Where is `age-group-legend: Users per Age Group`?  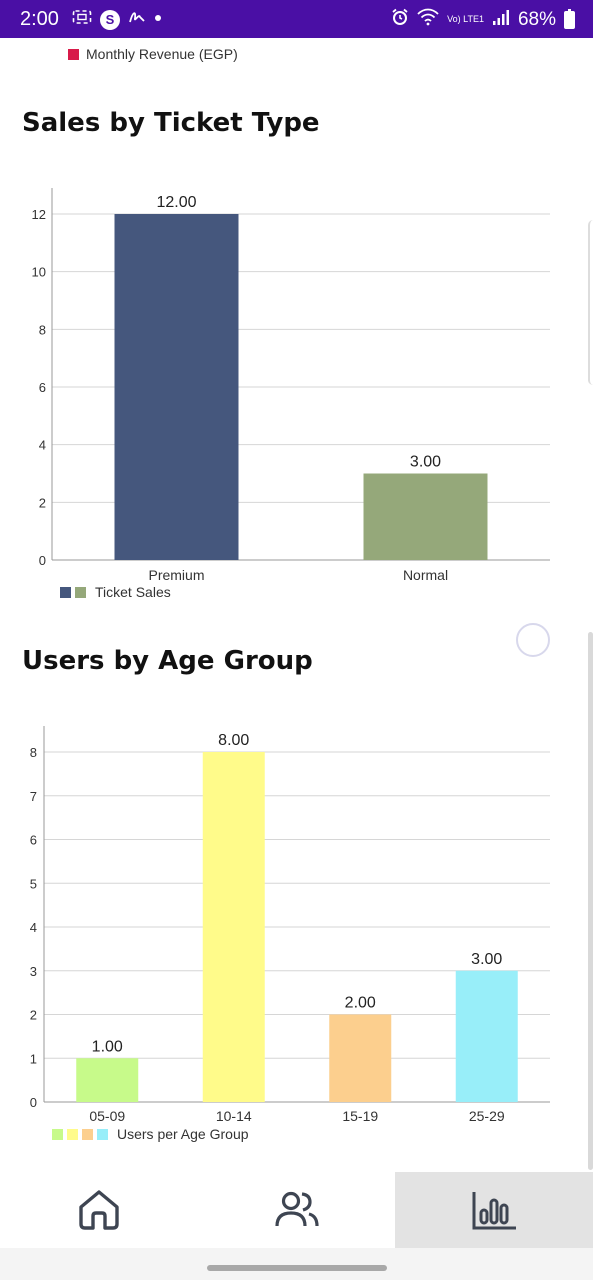
age-group-legend: Users per Age Group is located at coordinates (150, 1134).